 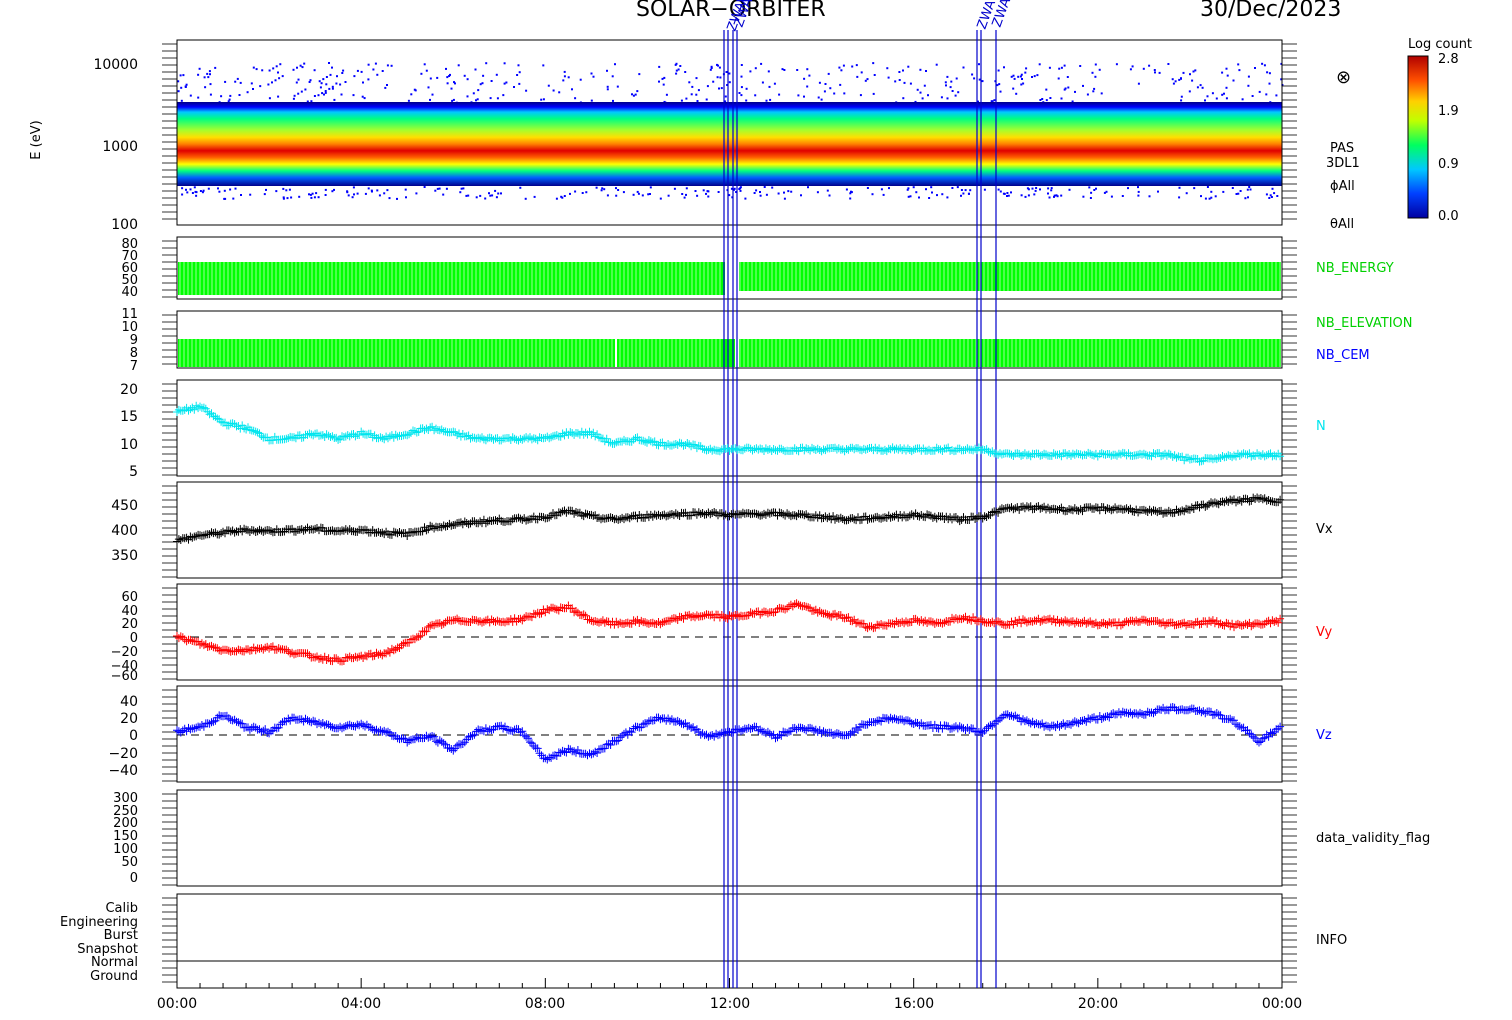 I want to click on vx-ytick: 350, so click(x=124, y=556).